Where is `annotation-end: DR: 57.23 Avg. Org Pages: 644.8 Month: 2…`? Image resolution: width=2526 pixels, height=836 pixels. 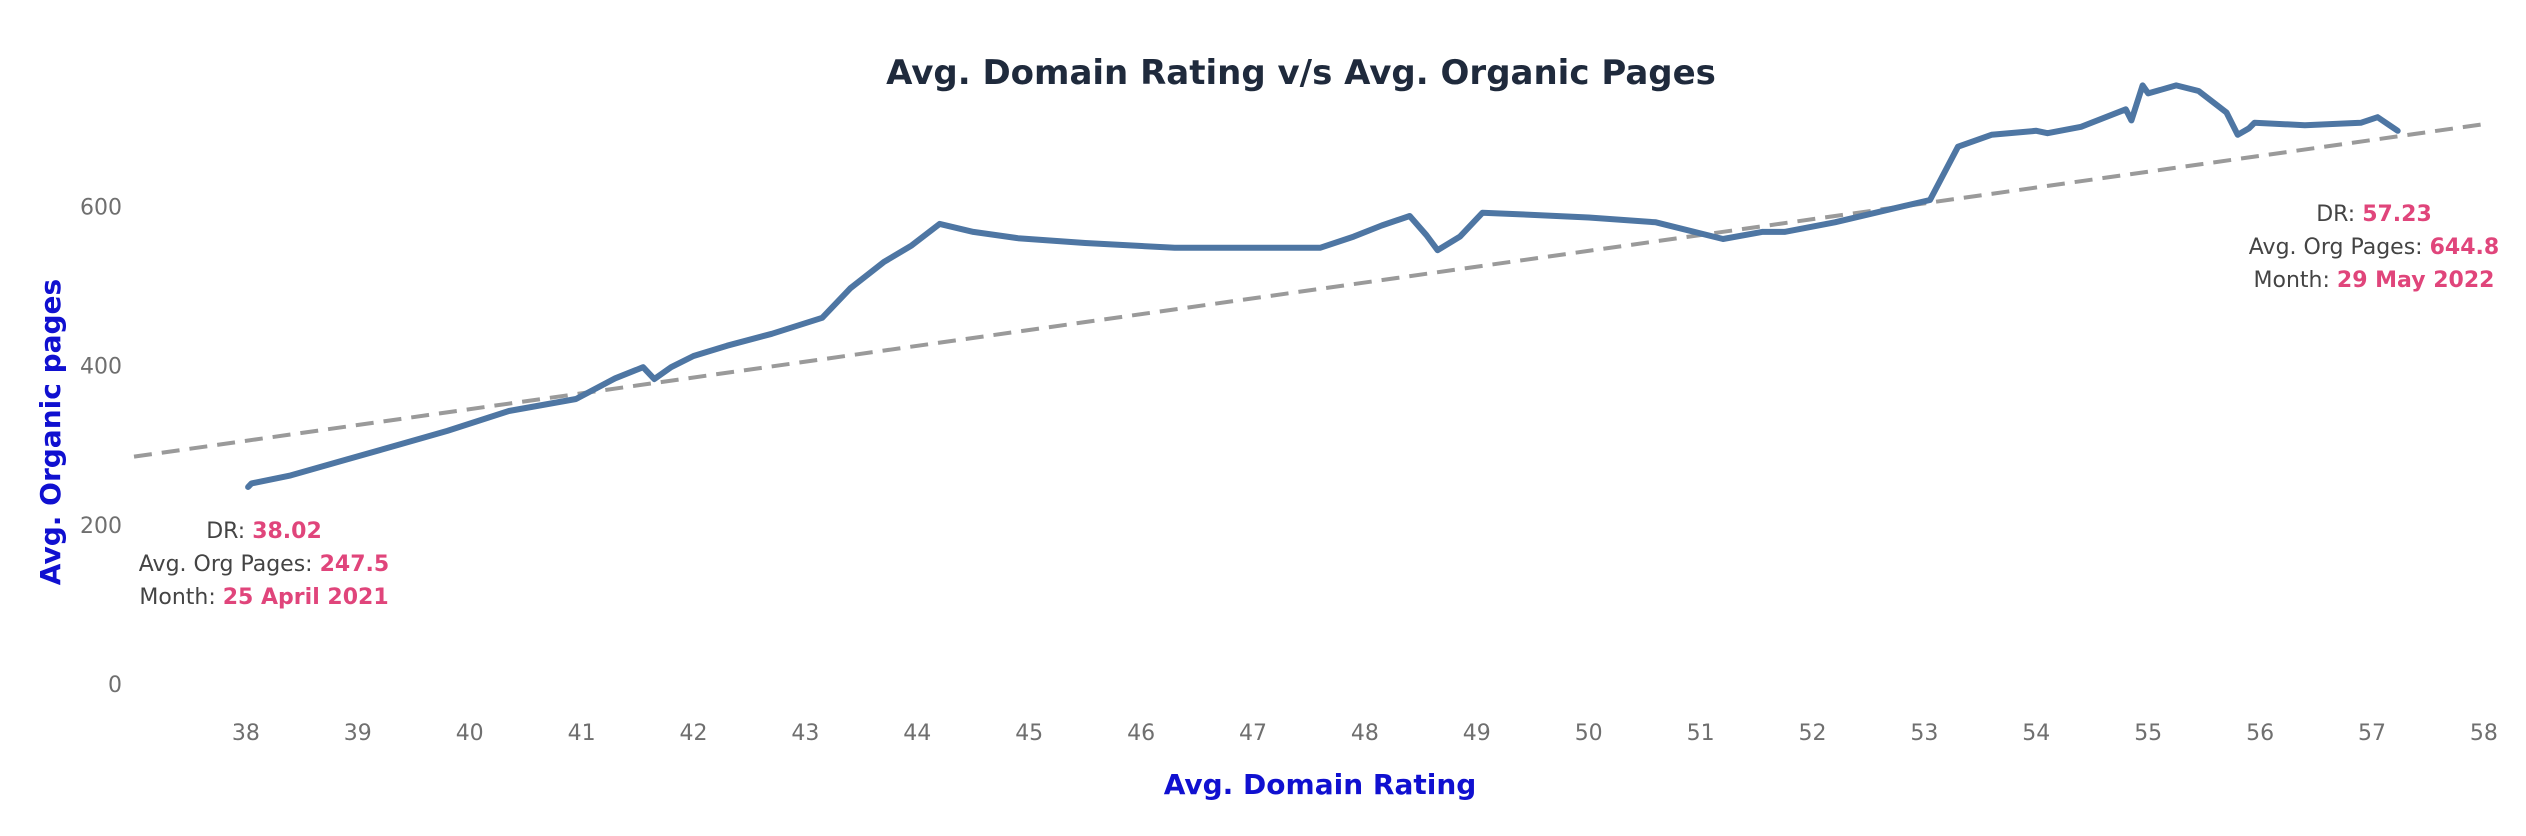 annotation-end: DR: 57.23 Avg. Org Pages: 644.8 Month: 2… is located at coordinates (2374, 247).